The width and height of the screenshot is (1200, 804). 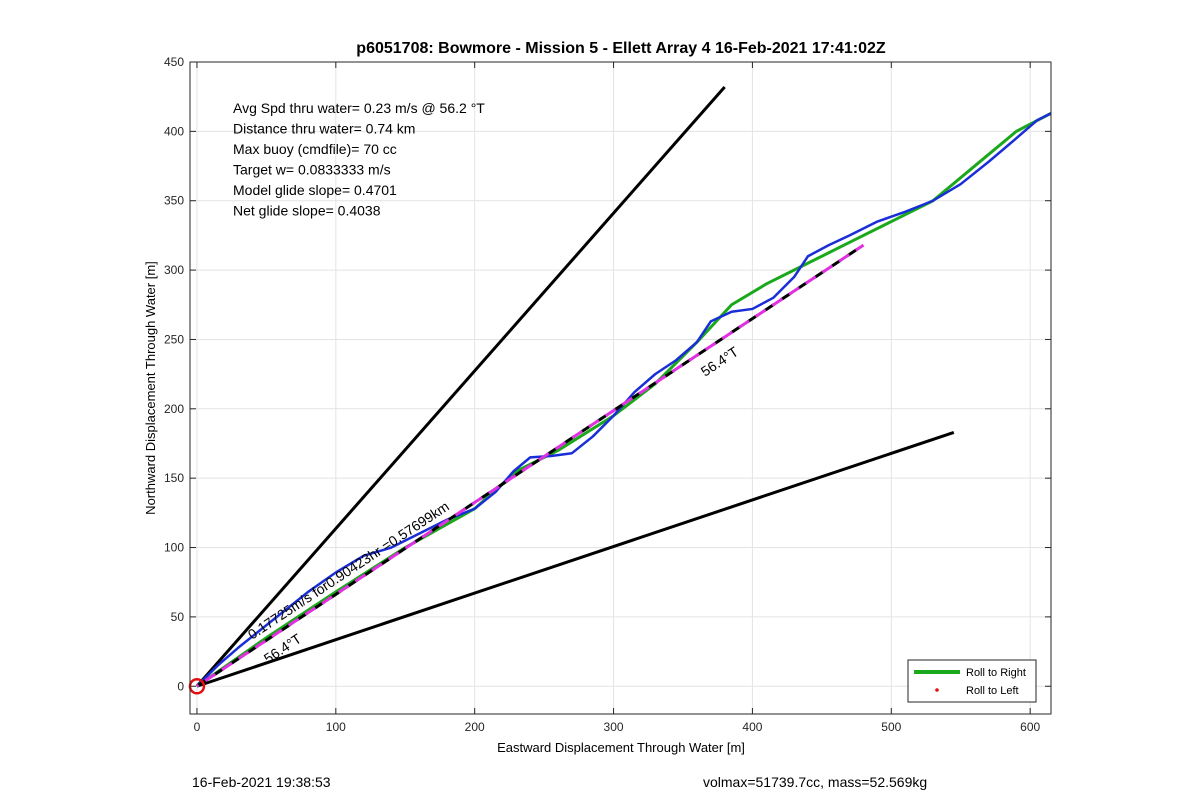 What do you see at coordinates (174, 478) in the screenshot?
I see `y-tick-label: 150` at bounding box center [174, 478].